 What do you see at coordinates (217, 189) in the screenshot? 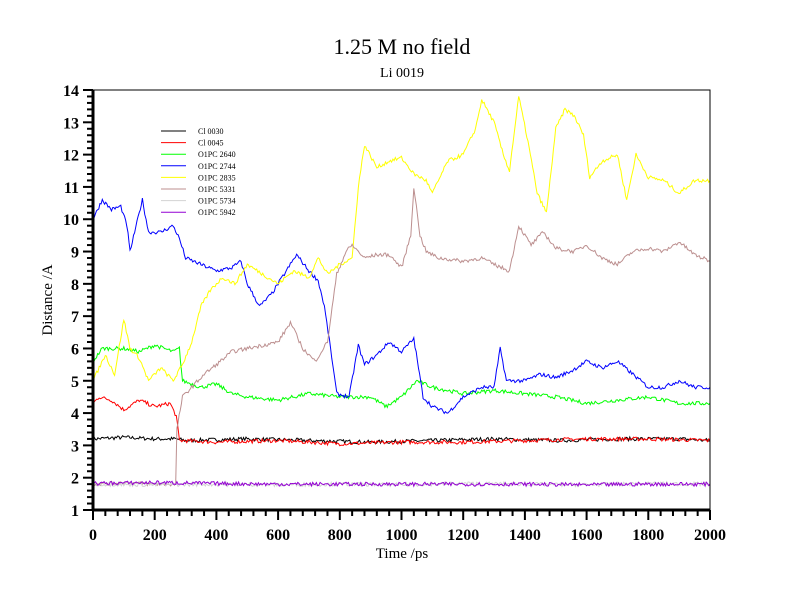
I see `legend-label: O1PC 5331` at bounding box center [217, 189].